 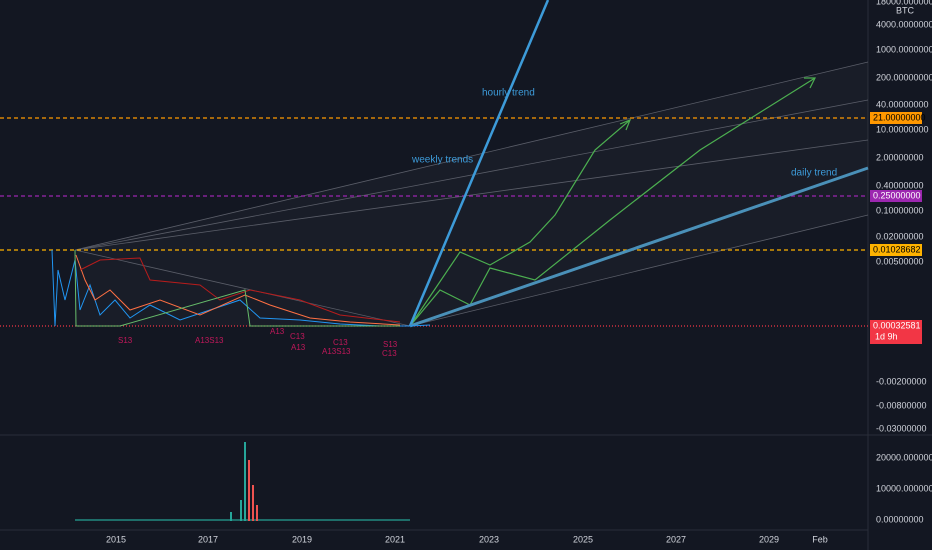 What do you see at coordinates (769, 539) in the screenshot?
I see `time-label: 2029` at bounding box center [769, 539].